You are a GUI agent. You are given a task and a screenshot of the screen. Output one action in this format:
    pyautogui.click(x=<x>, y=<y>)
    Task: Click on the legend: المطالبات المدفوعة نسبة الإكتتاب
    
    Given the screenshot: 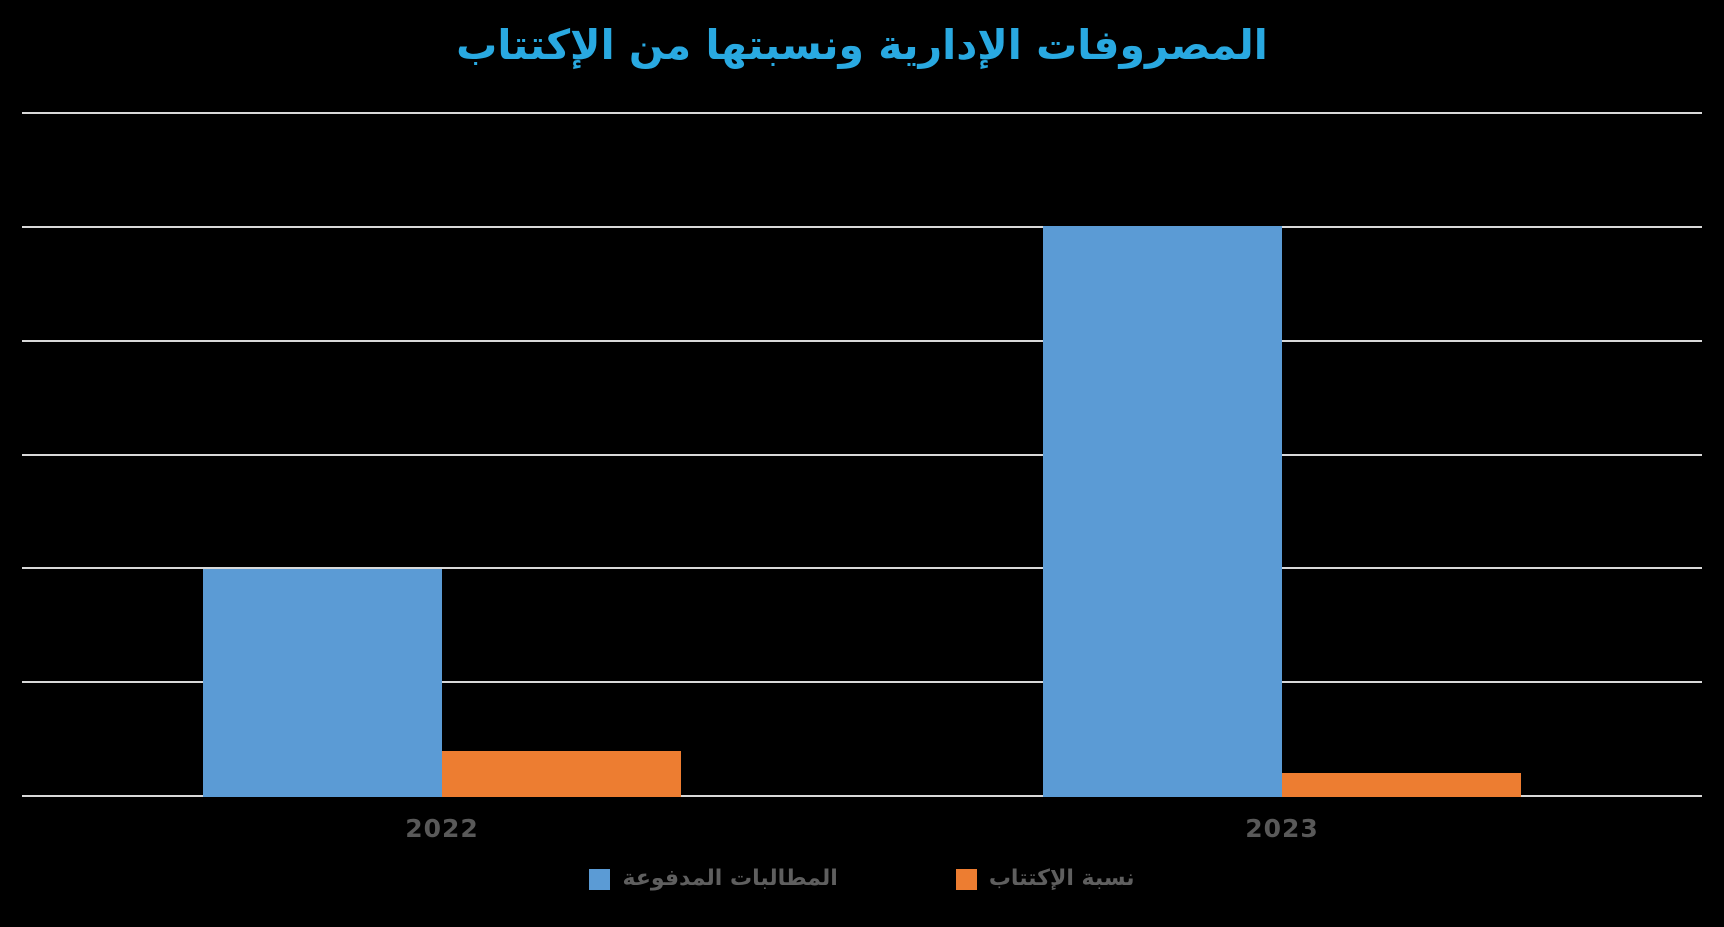 What is the action you would take?
    pyautogui.click(x=862, y=879)
    